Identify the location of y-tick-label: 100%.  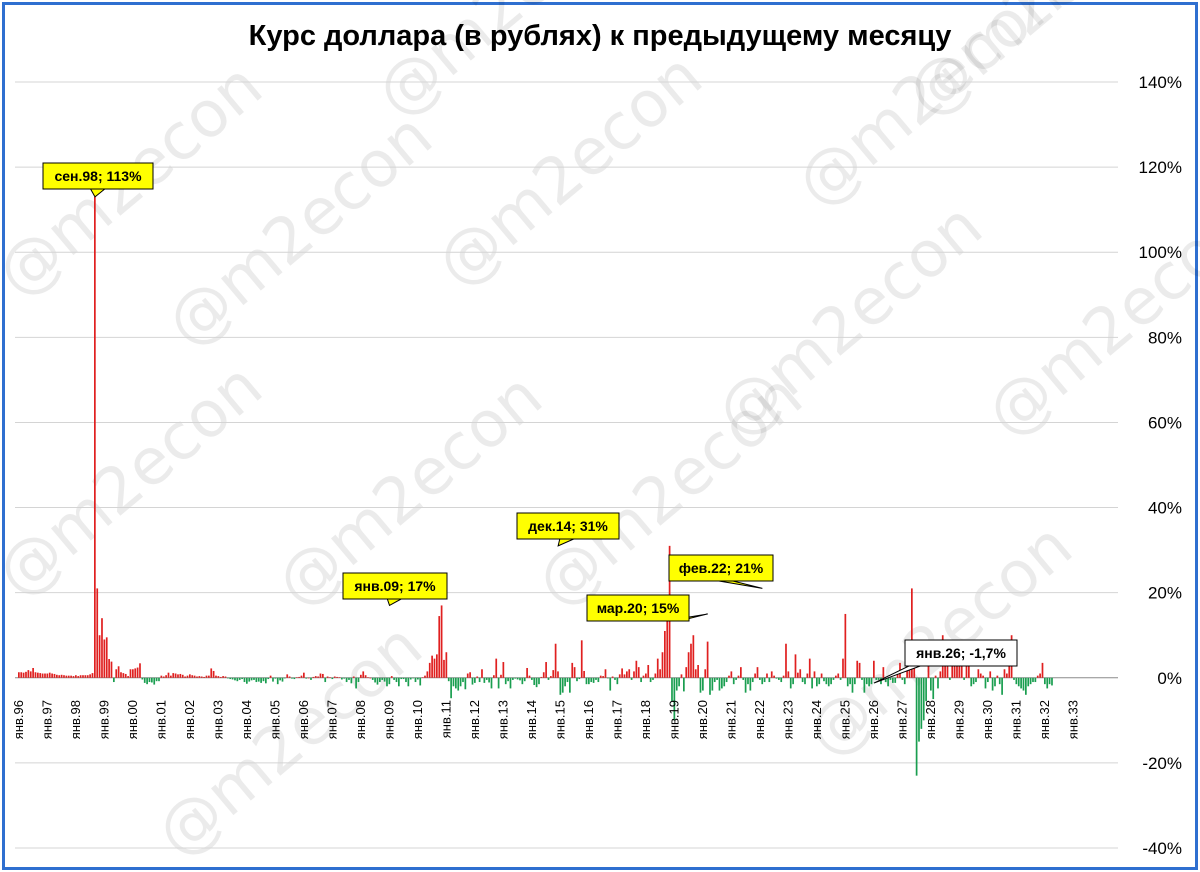
(1160, 252).